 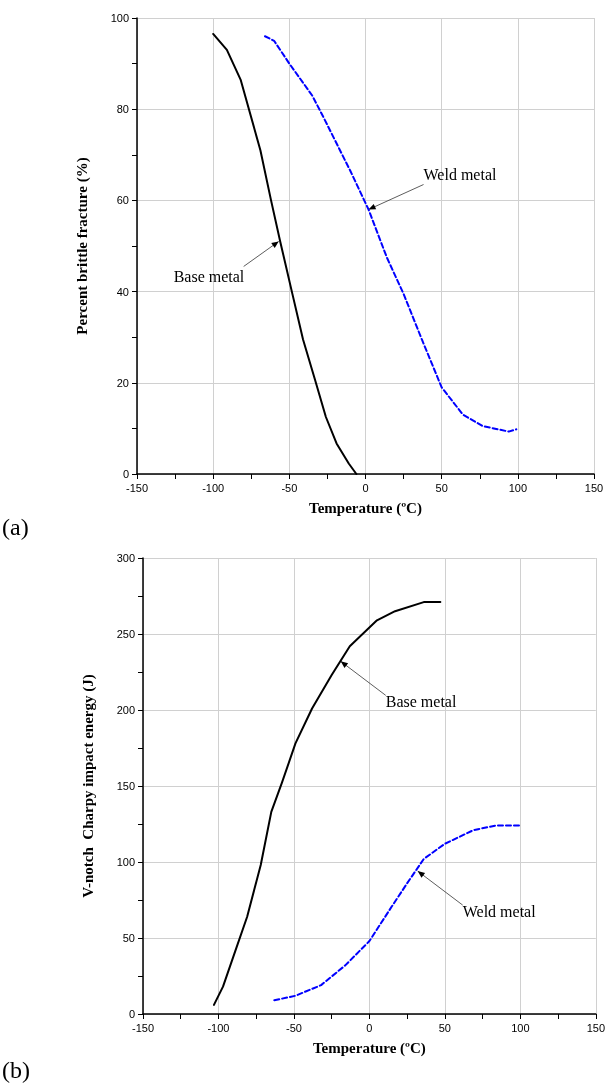 I want to click on text: (b), so click(x=16, y=1070).